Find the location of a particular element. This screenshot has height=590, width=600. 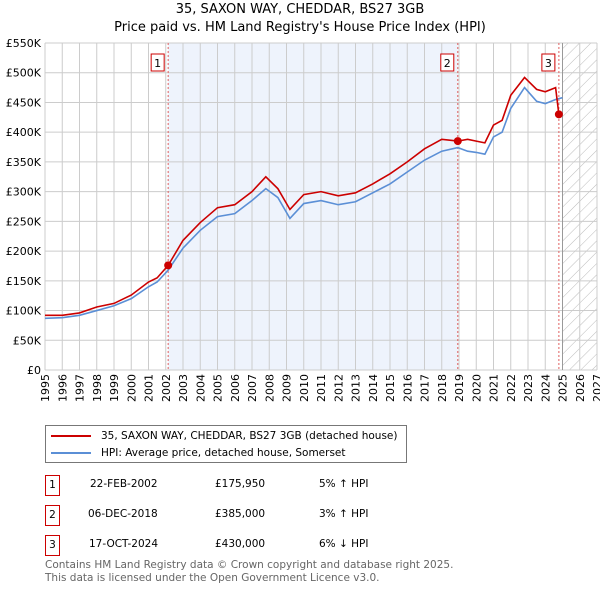

y-tick-label: £450K is located at coordinates (24, 102).